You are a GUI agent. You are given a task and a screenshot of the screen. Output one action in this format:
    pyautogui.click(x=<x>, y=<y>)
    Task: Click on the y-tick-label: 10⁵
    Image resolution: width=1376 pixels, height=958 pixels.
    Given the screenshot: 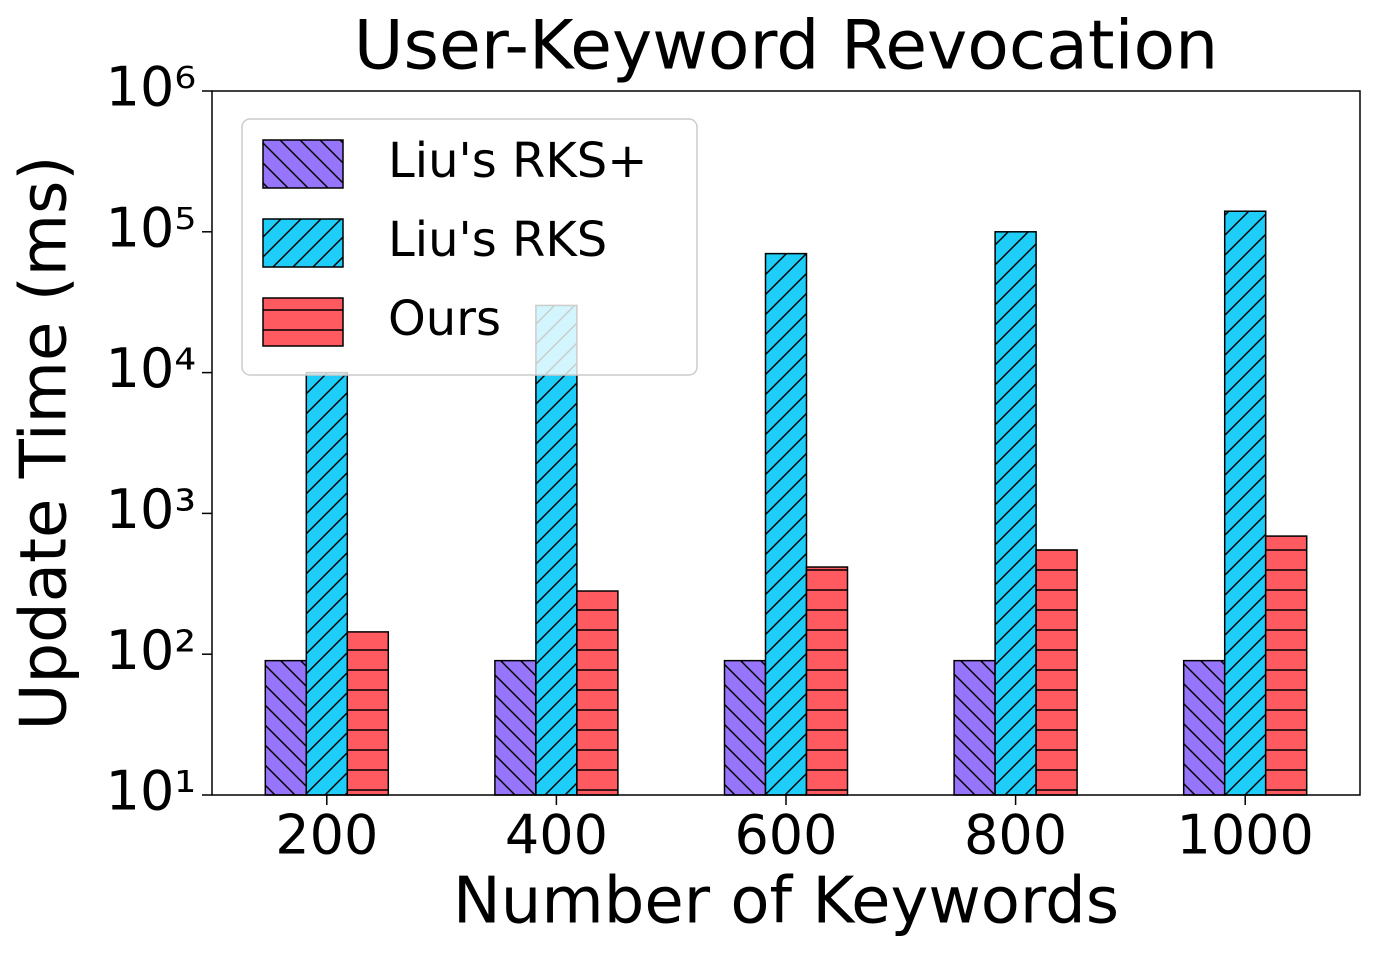 What is the action you would take?
    pyautogui.click(x=151, y=227)
    